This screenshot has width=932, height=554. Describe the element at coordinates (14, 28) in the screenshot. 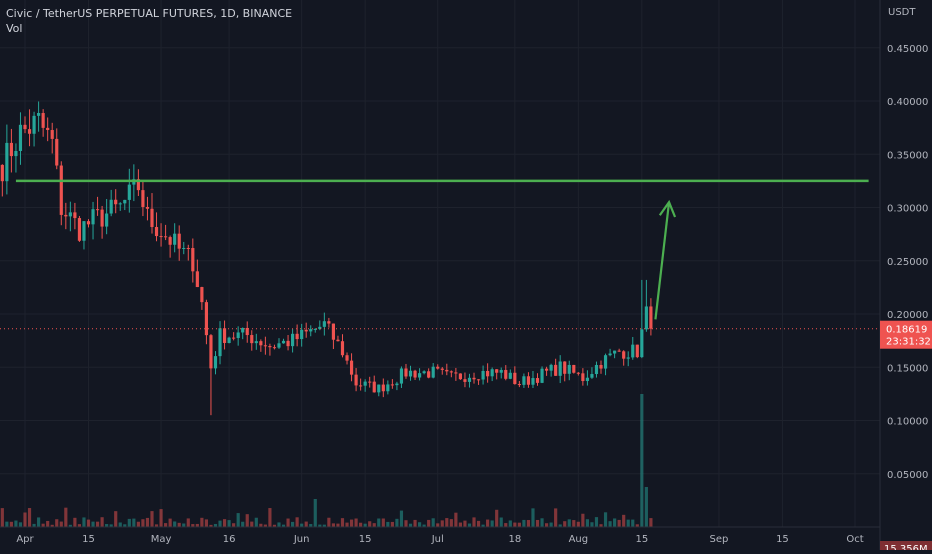

I see `volume-indicator-label: Vol` at that location.